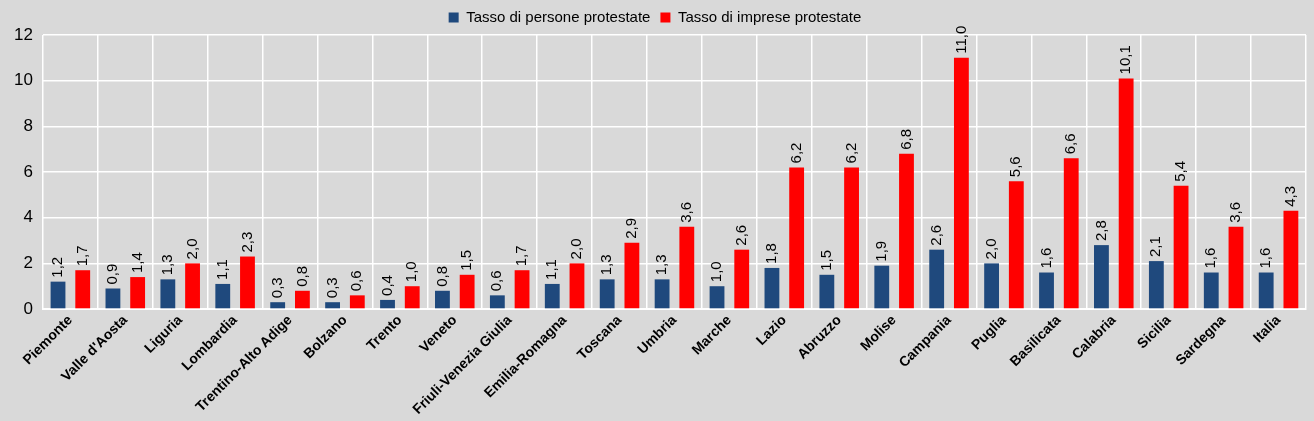  I want to click on y-tick-label: 8, so click(28, 126).